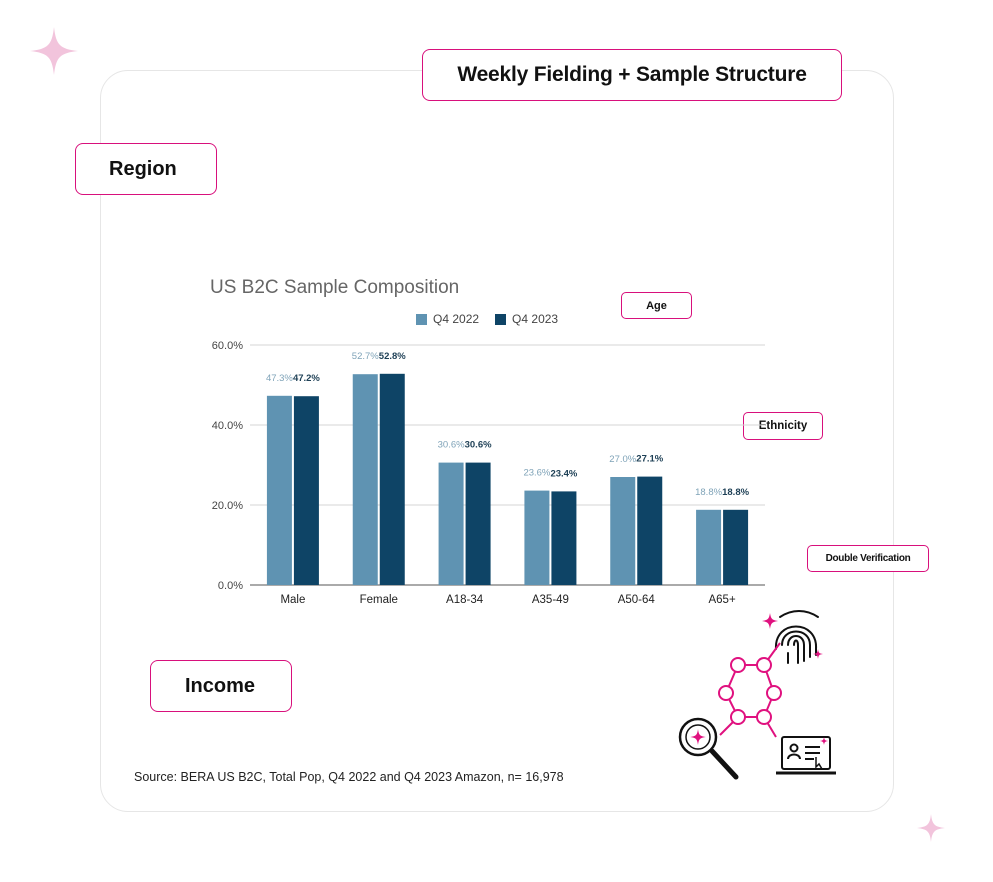 This screenshot has height=882, width=993. Describe the element at coordinates (146, 169) in the screenshot. I see `region-tag: Region` at that location.